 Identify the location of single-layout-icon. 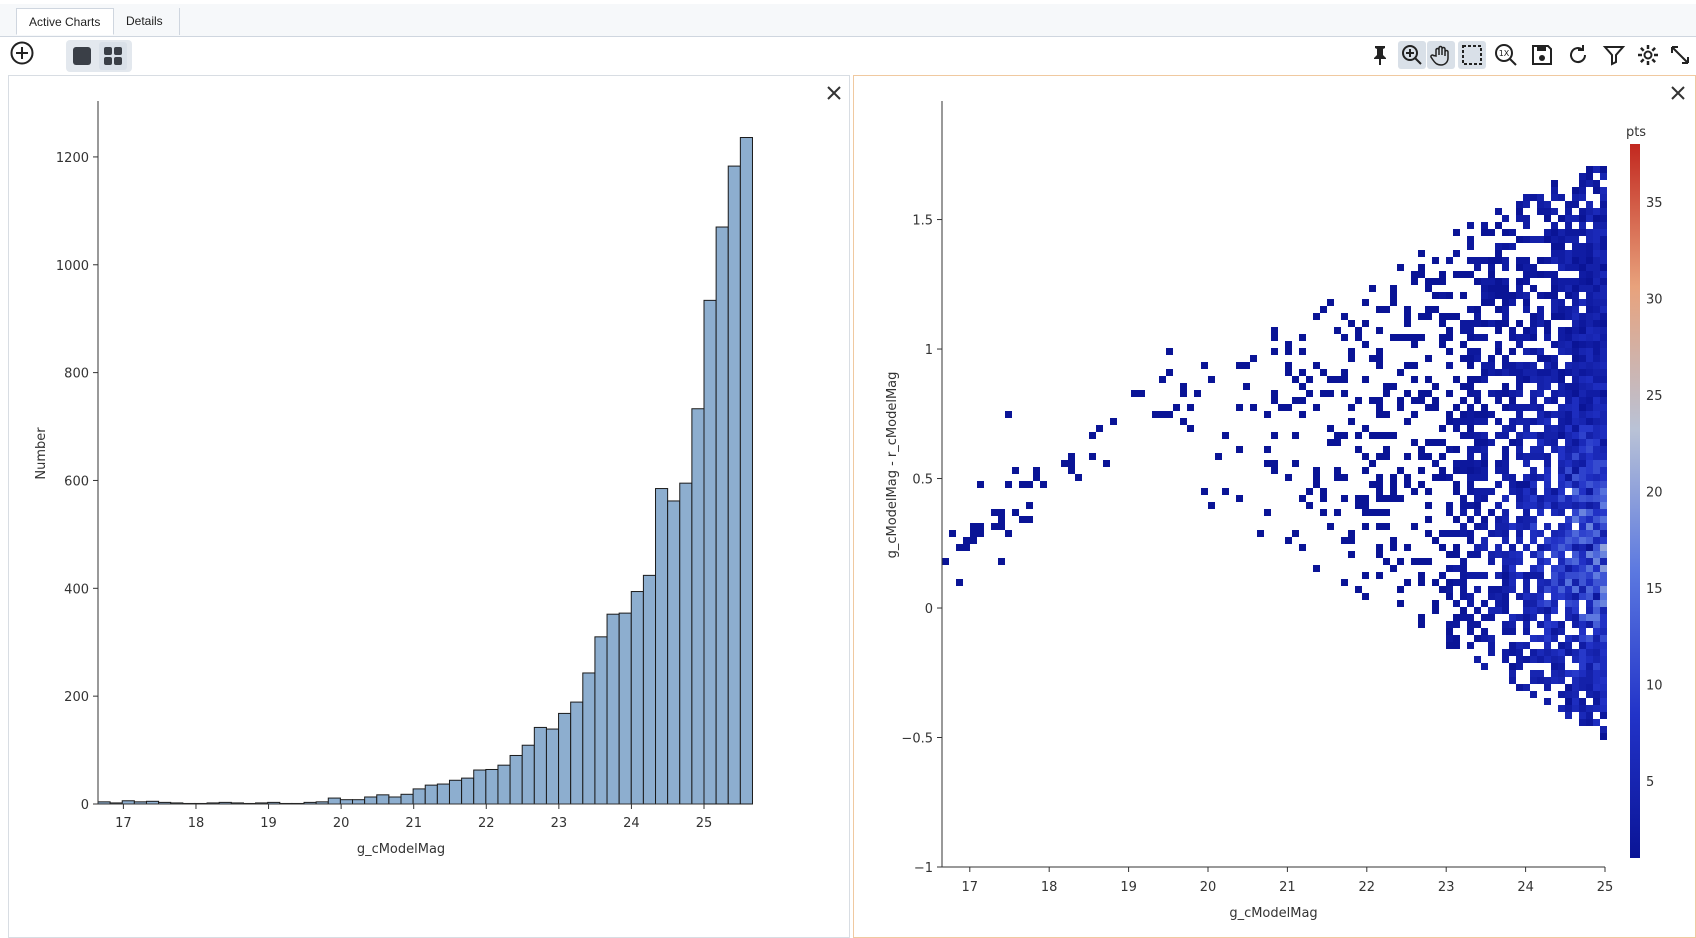
(82, 56).